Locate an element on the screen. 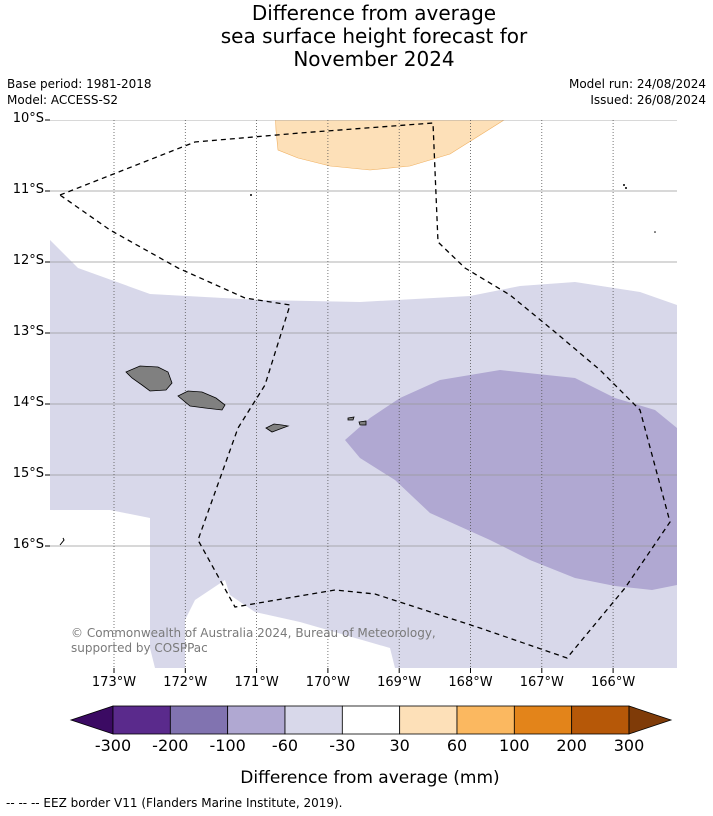  title-line-1: Difference from average is located at coordinates (374, 13).